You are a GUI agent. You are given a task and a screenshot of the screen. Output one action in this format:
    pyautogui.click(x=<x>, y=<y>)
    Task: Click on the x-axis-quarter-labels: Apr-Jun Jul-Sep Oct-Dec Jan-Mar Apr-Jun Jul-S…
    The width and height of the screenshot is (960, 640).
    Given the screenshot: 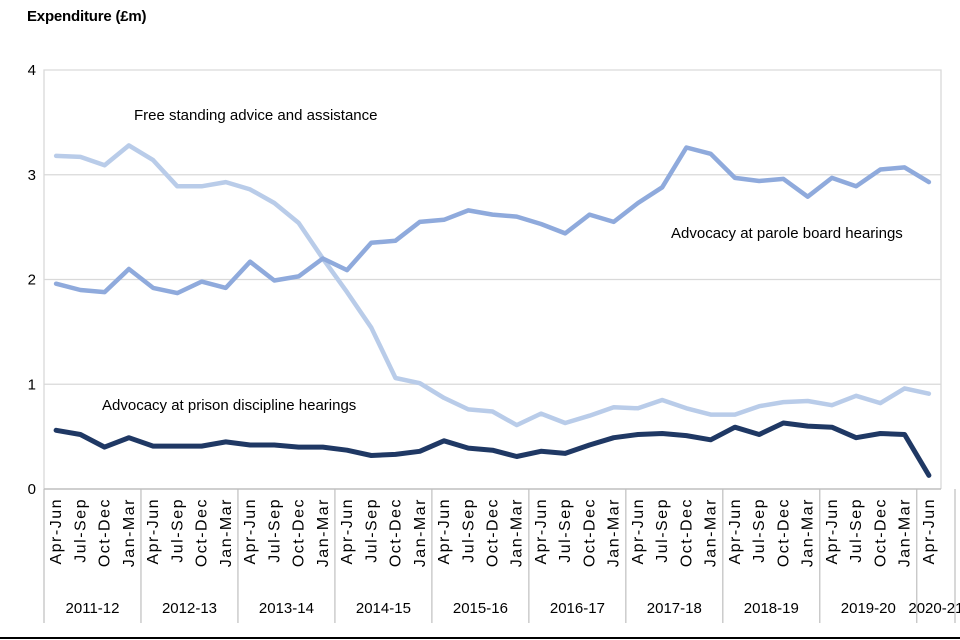 What is the action you would take?
    pyautogui.click(x=493, y=532)
    